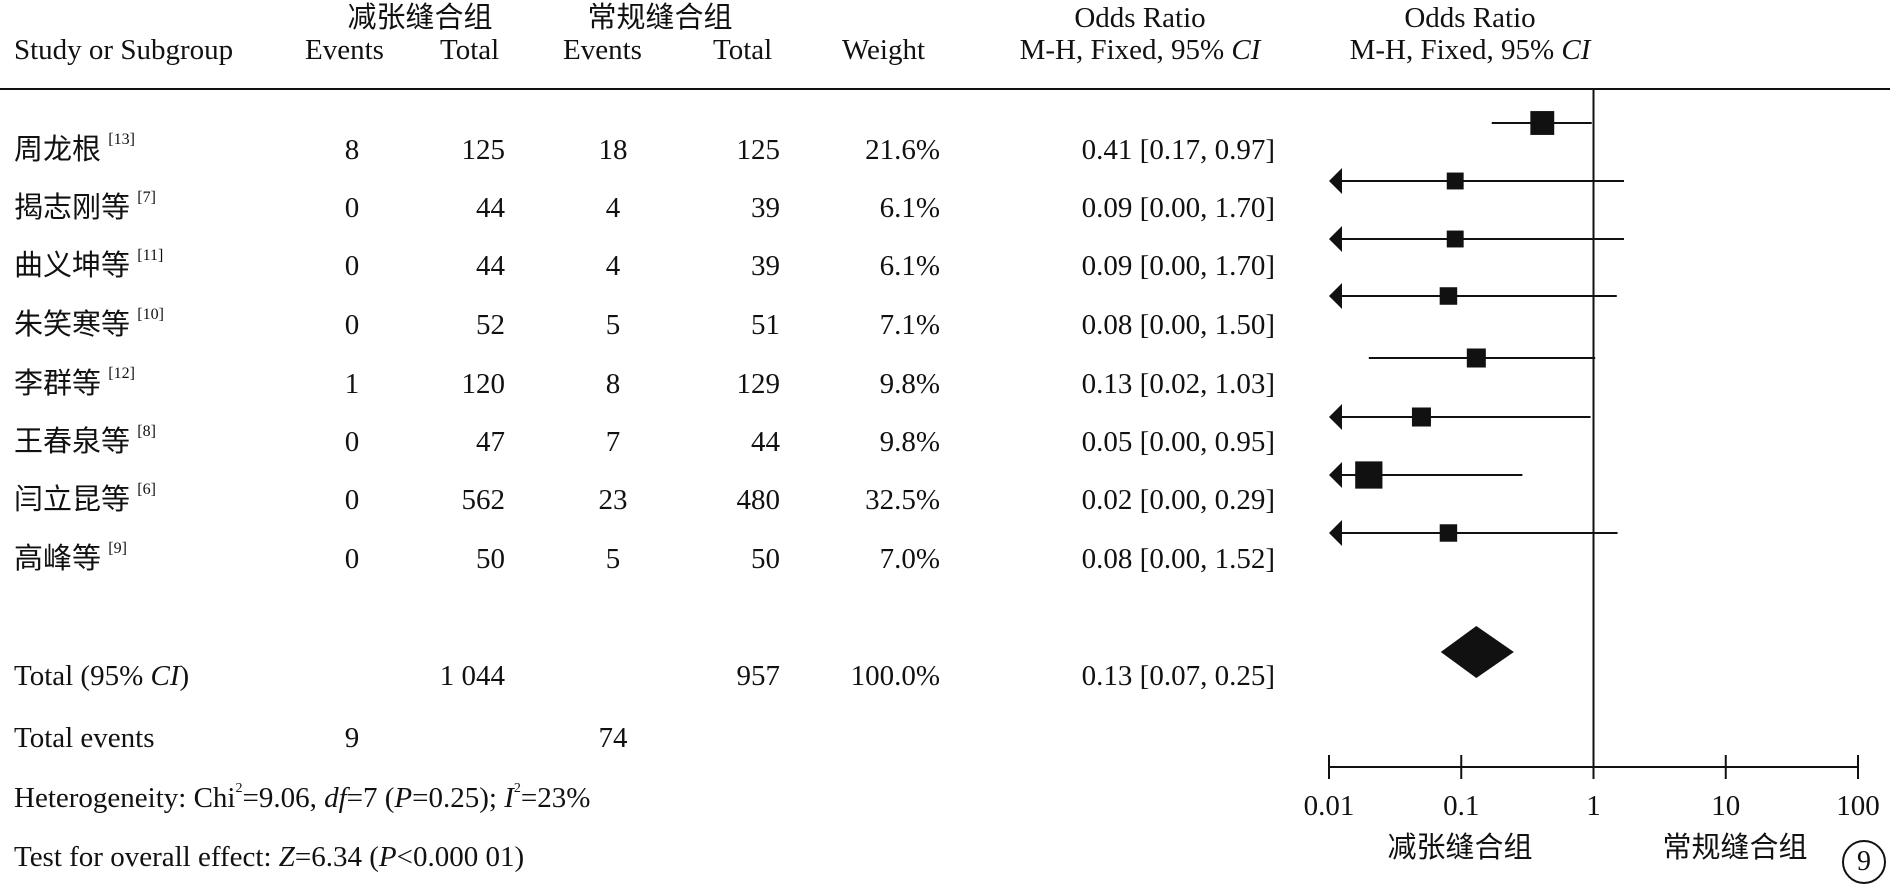 Image resolution: width=1890 pixels, height=886 pixels. Describe the element at coordinates (1178, 676) in the screenshot. I see `total-or: 0.13 [0.07, 0.25]` at that location.